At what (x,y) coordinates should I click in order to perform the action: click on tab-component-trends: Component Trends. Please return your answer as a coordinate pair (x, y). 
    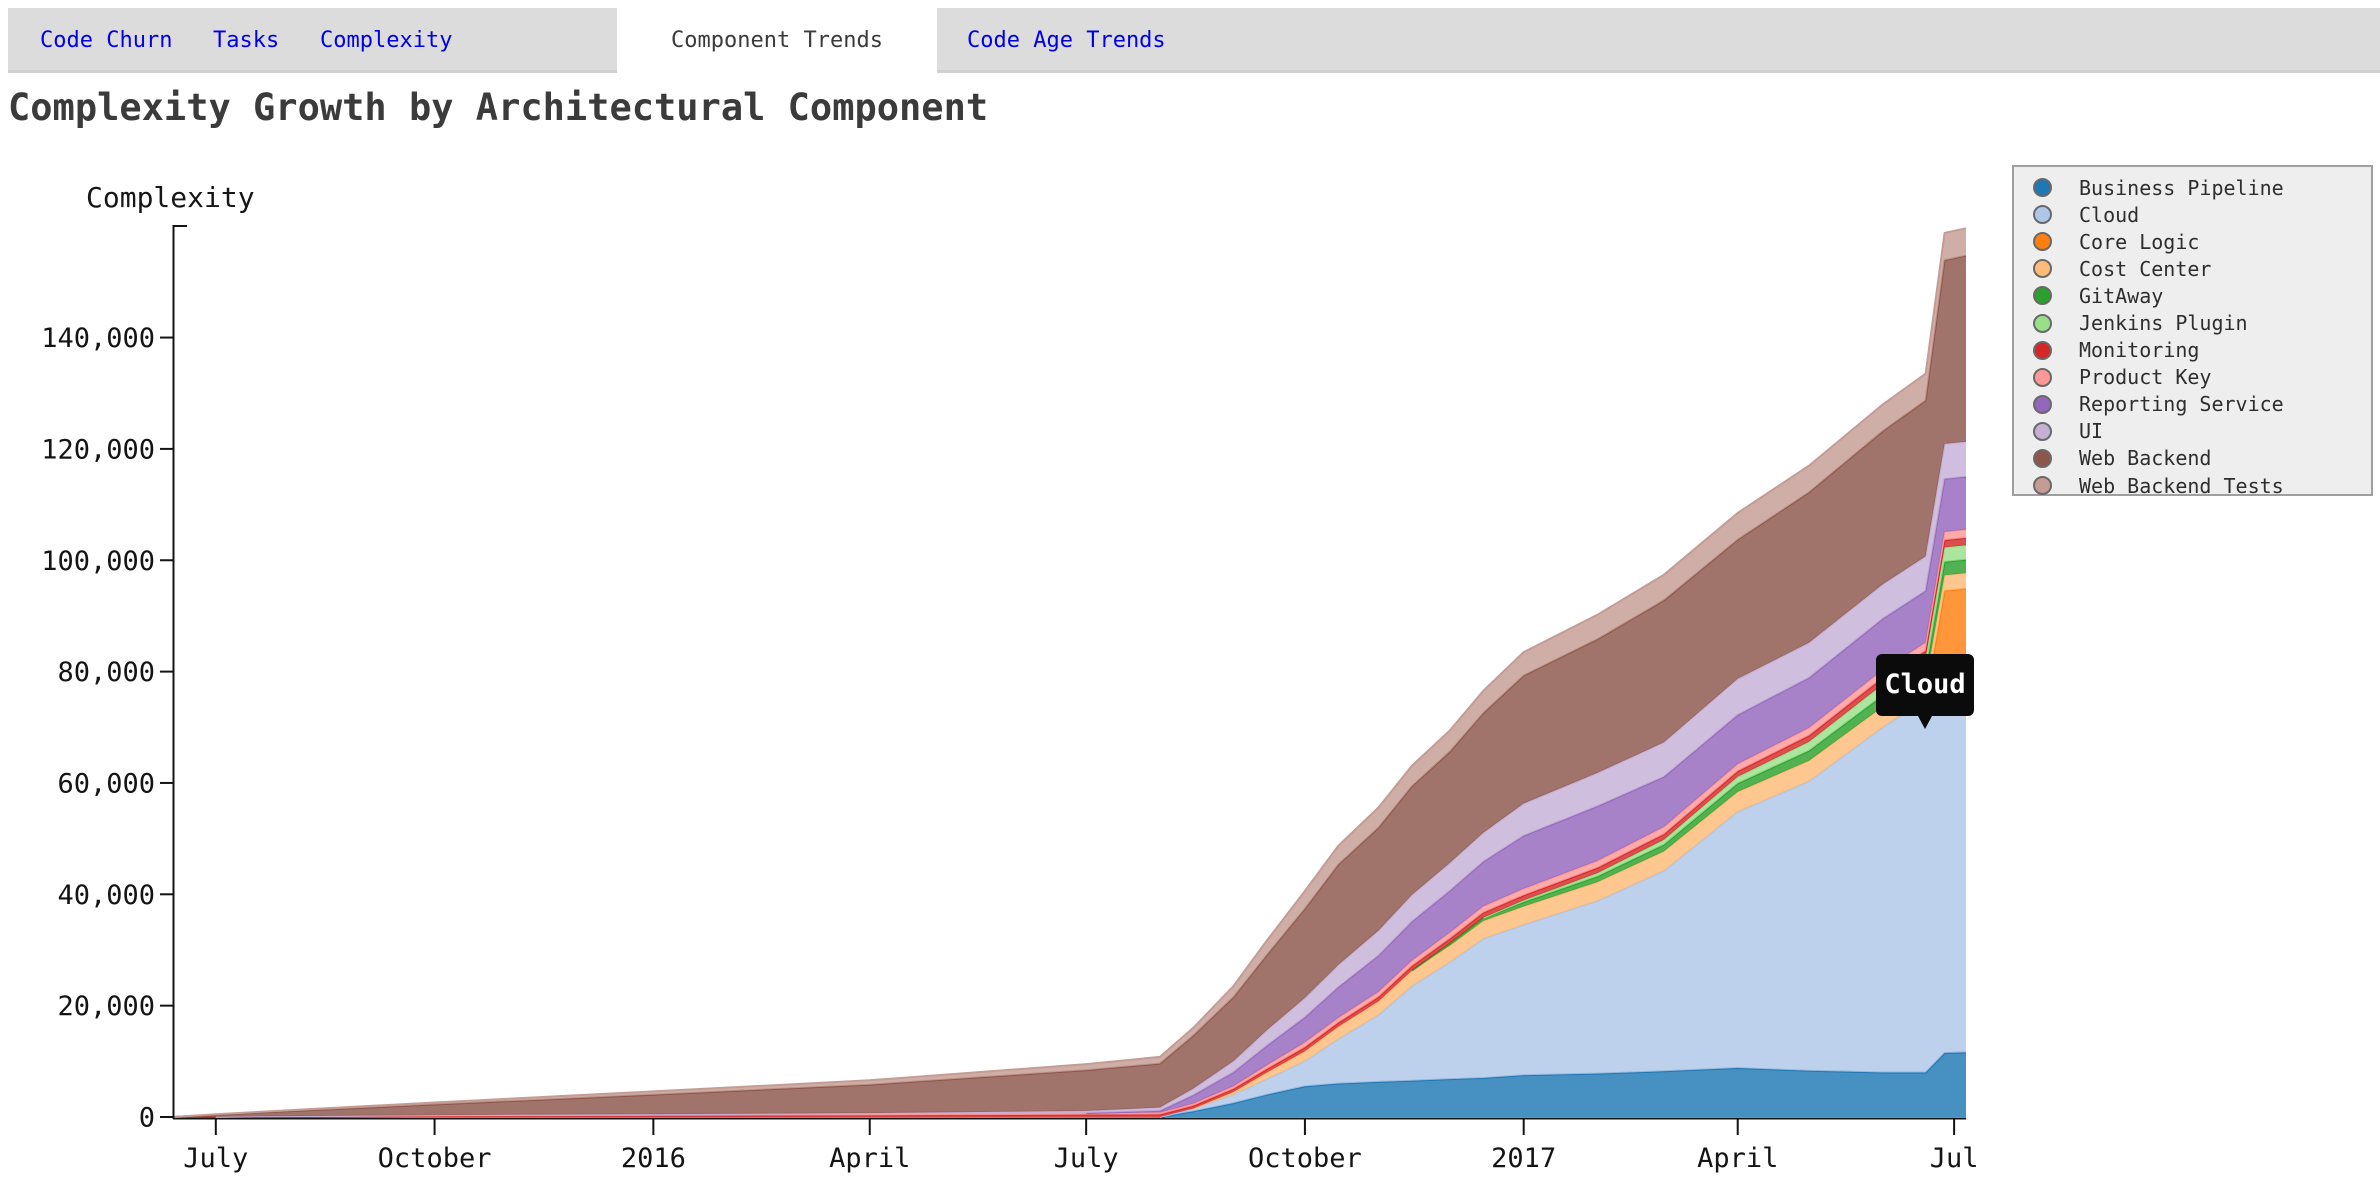
    Looking at the image, I should click on (777, 40).